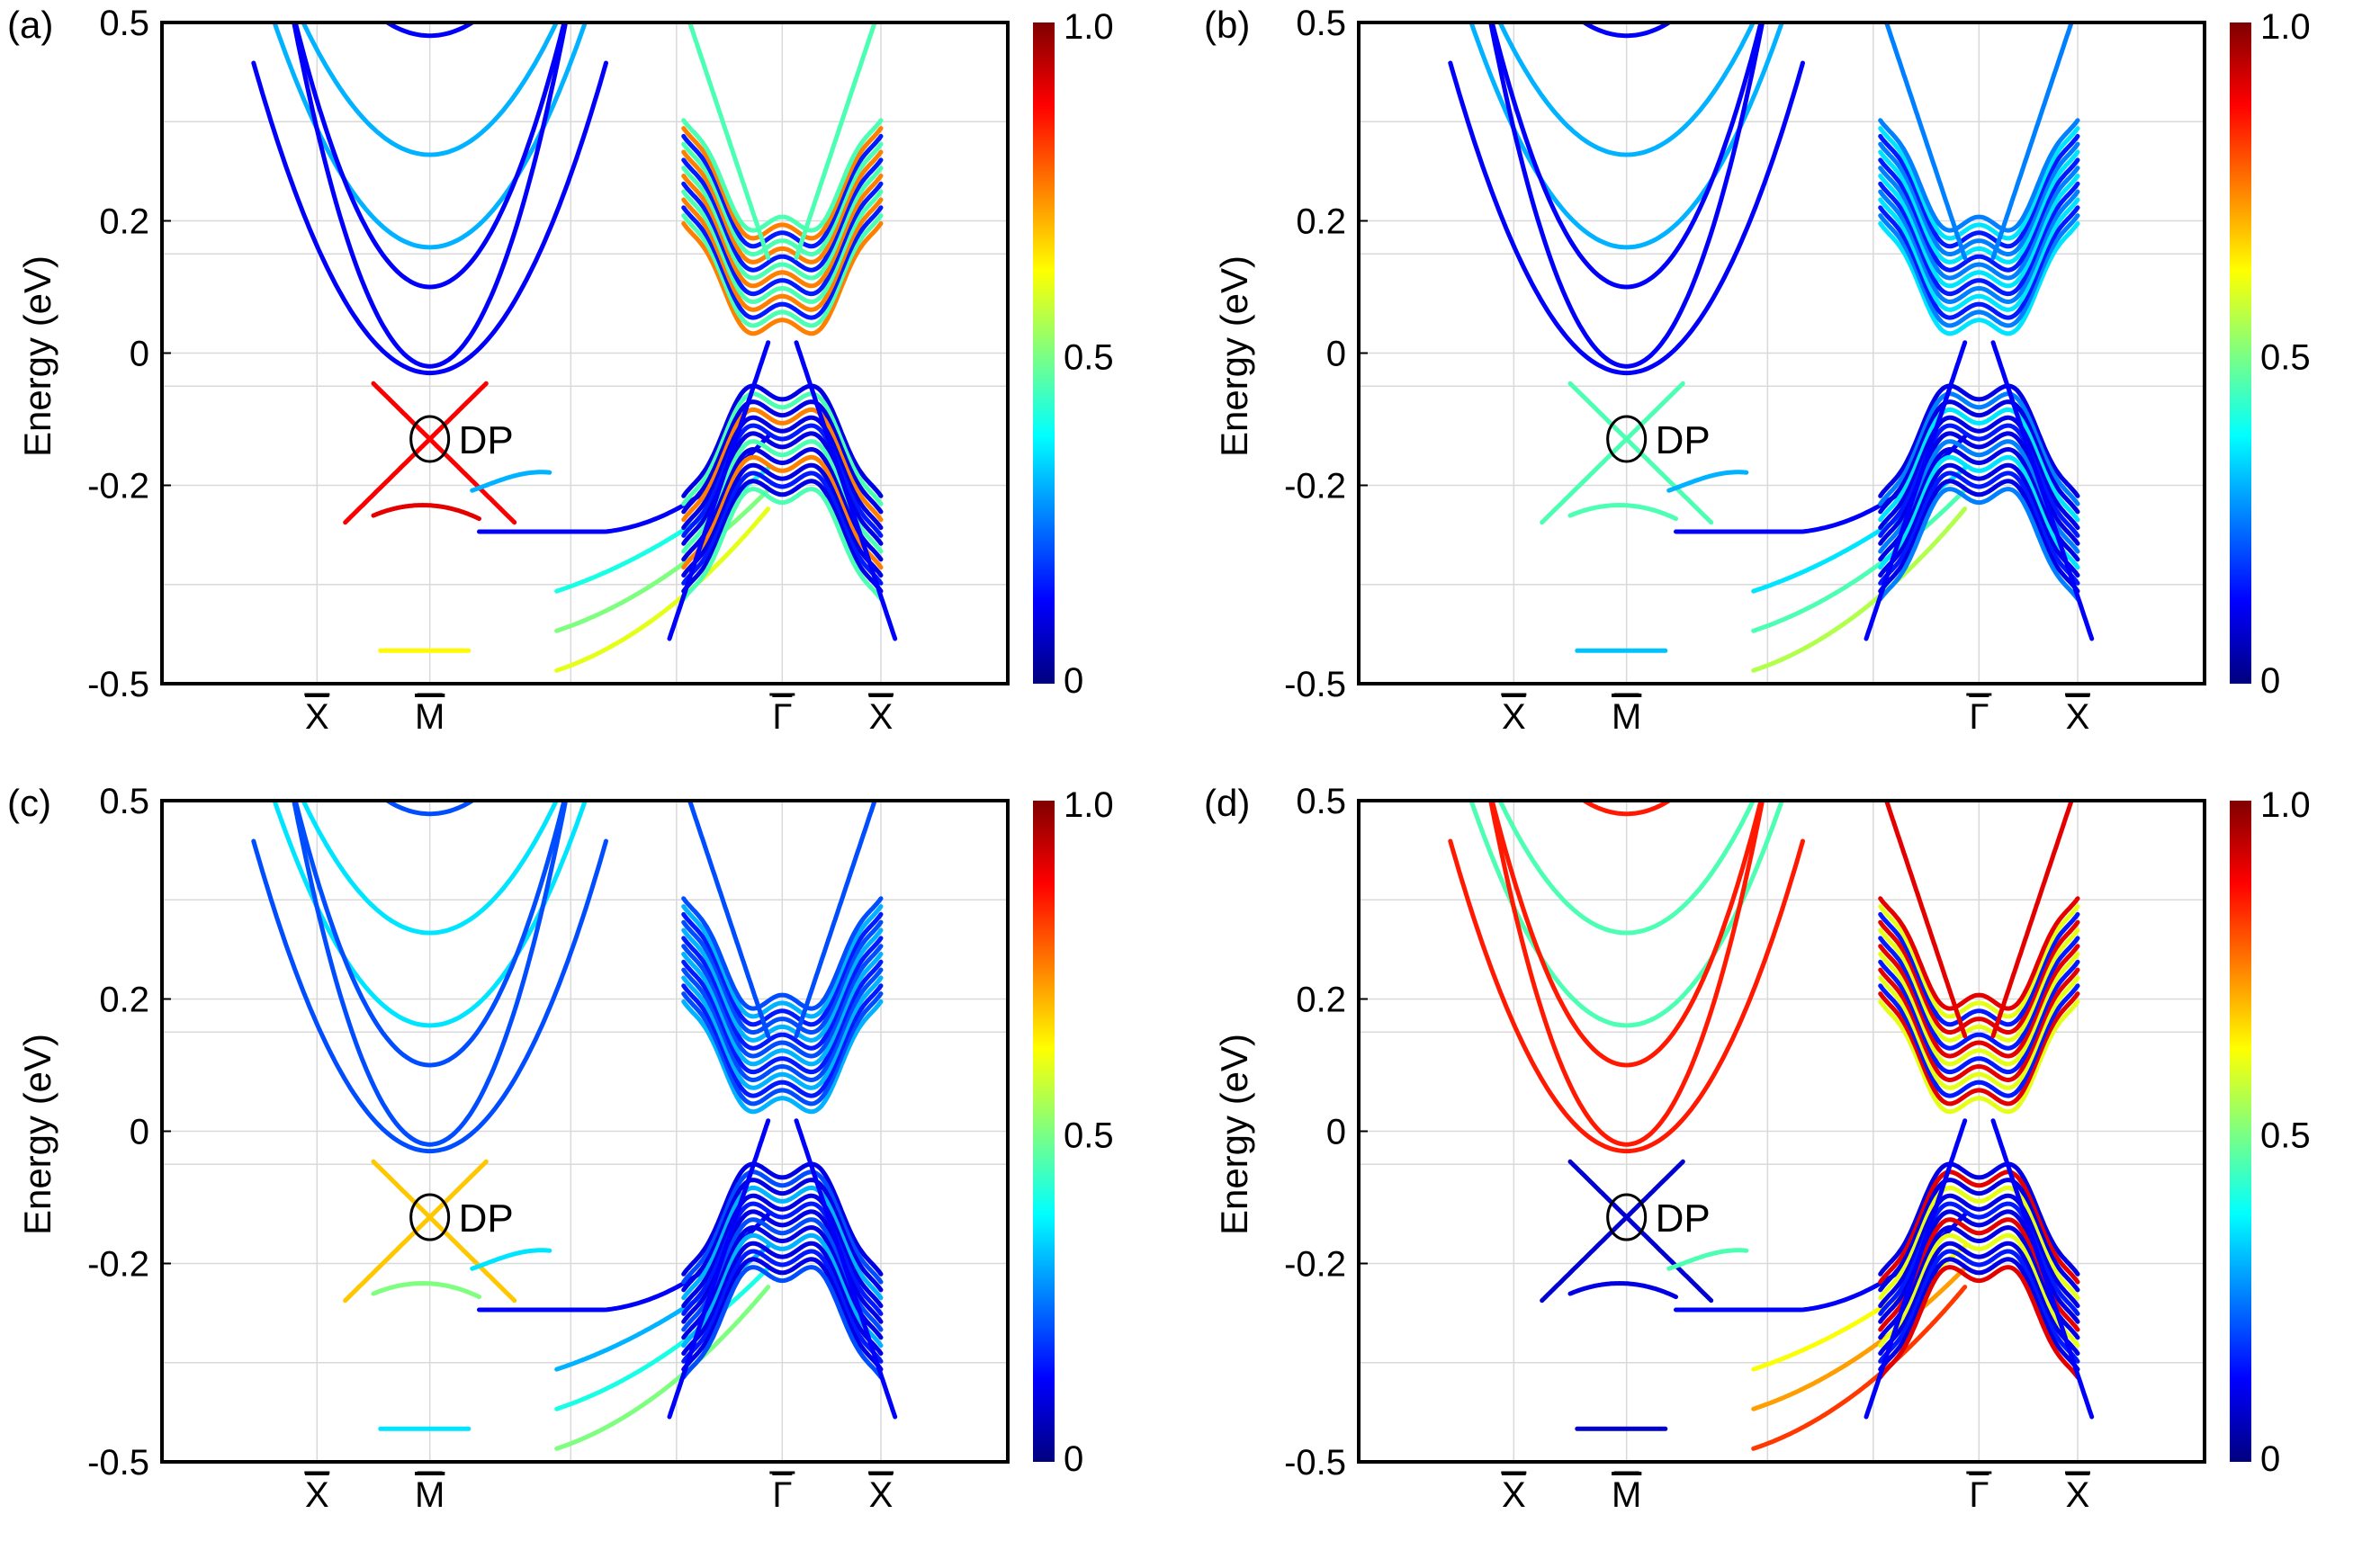 The image size is (2380, 1559). I want to click on dirac-point-label: DP, so click(1684, 1218).